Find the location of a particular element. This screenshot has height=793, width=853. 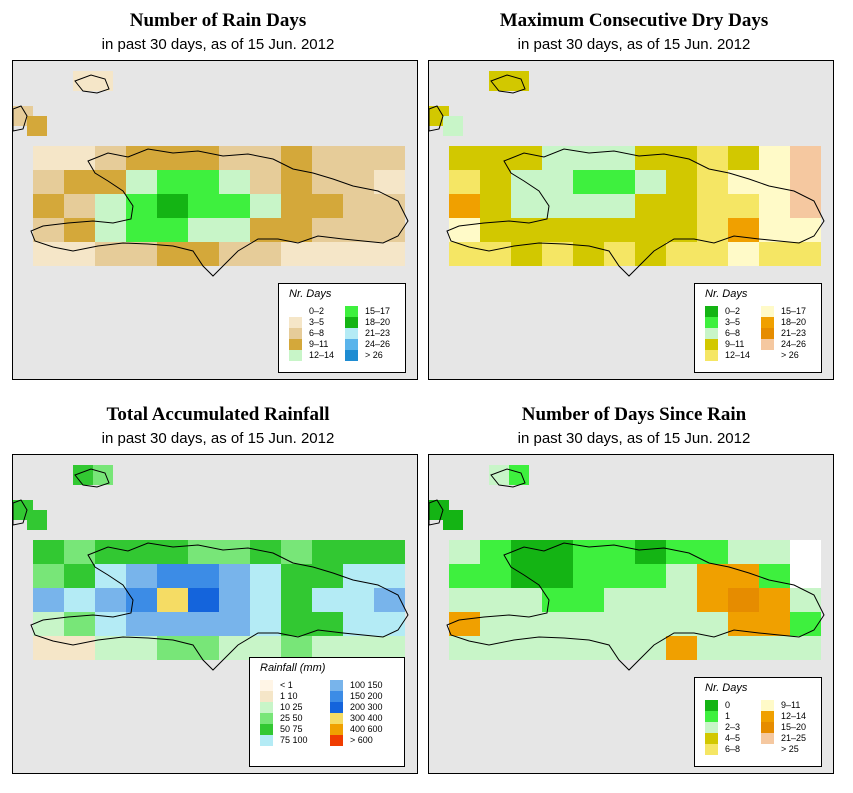

legend-label: < 1 is located at coordinates (286, 685).